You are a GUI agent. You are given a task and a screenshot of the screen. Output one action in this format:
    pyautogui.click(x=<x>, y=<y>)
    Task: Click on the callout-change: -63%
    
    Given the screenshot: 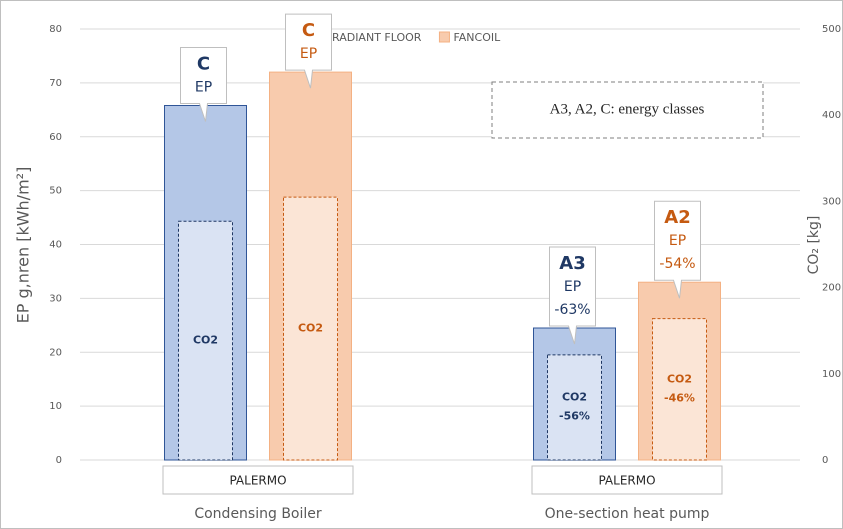 What is the action you would take?
    pyautogui.click(x=572, y=310)
    